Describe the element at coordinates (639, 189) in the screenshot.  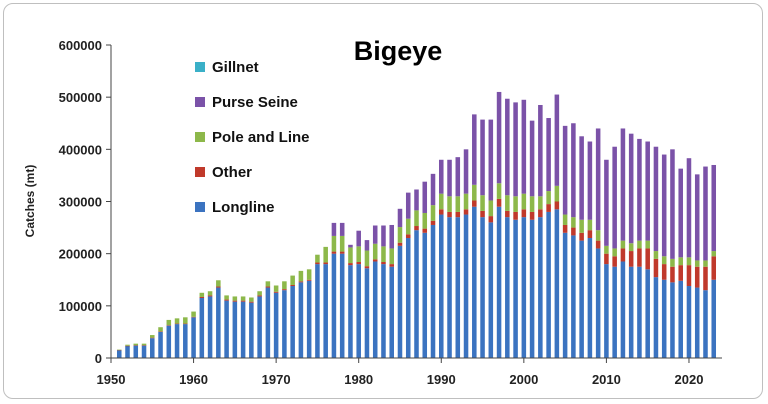
I see `bar-purse-seine-2014` at that location.